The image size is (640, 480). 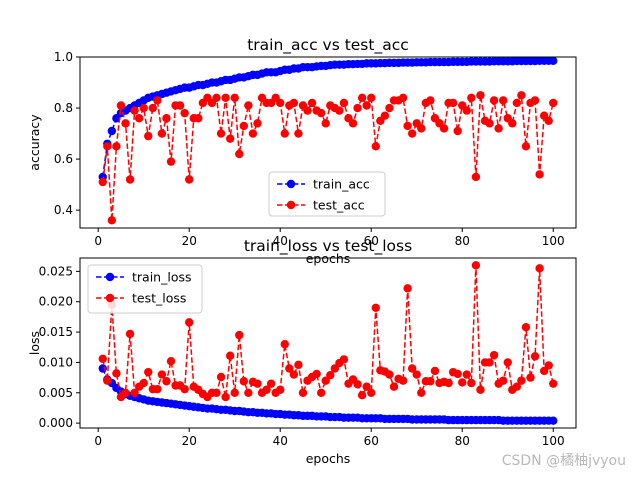 I want to click on x-tick-label: 100, so click(x=553, y=441).